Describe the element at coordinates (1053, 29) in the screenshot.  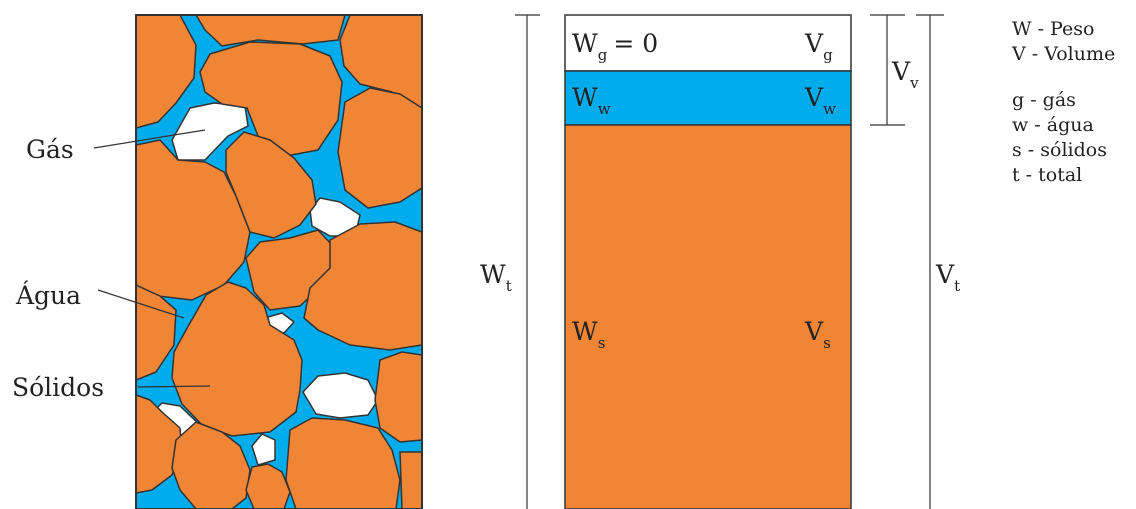
I see `legend-item-weight: W - Peso` at that location.